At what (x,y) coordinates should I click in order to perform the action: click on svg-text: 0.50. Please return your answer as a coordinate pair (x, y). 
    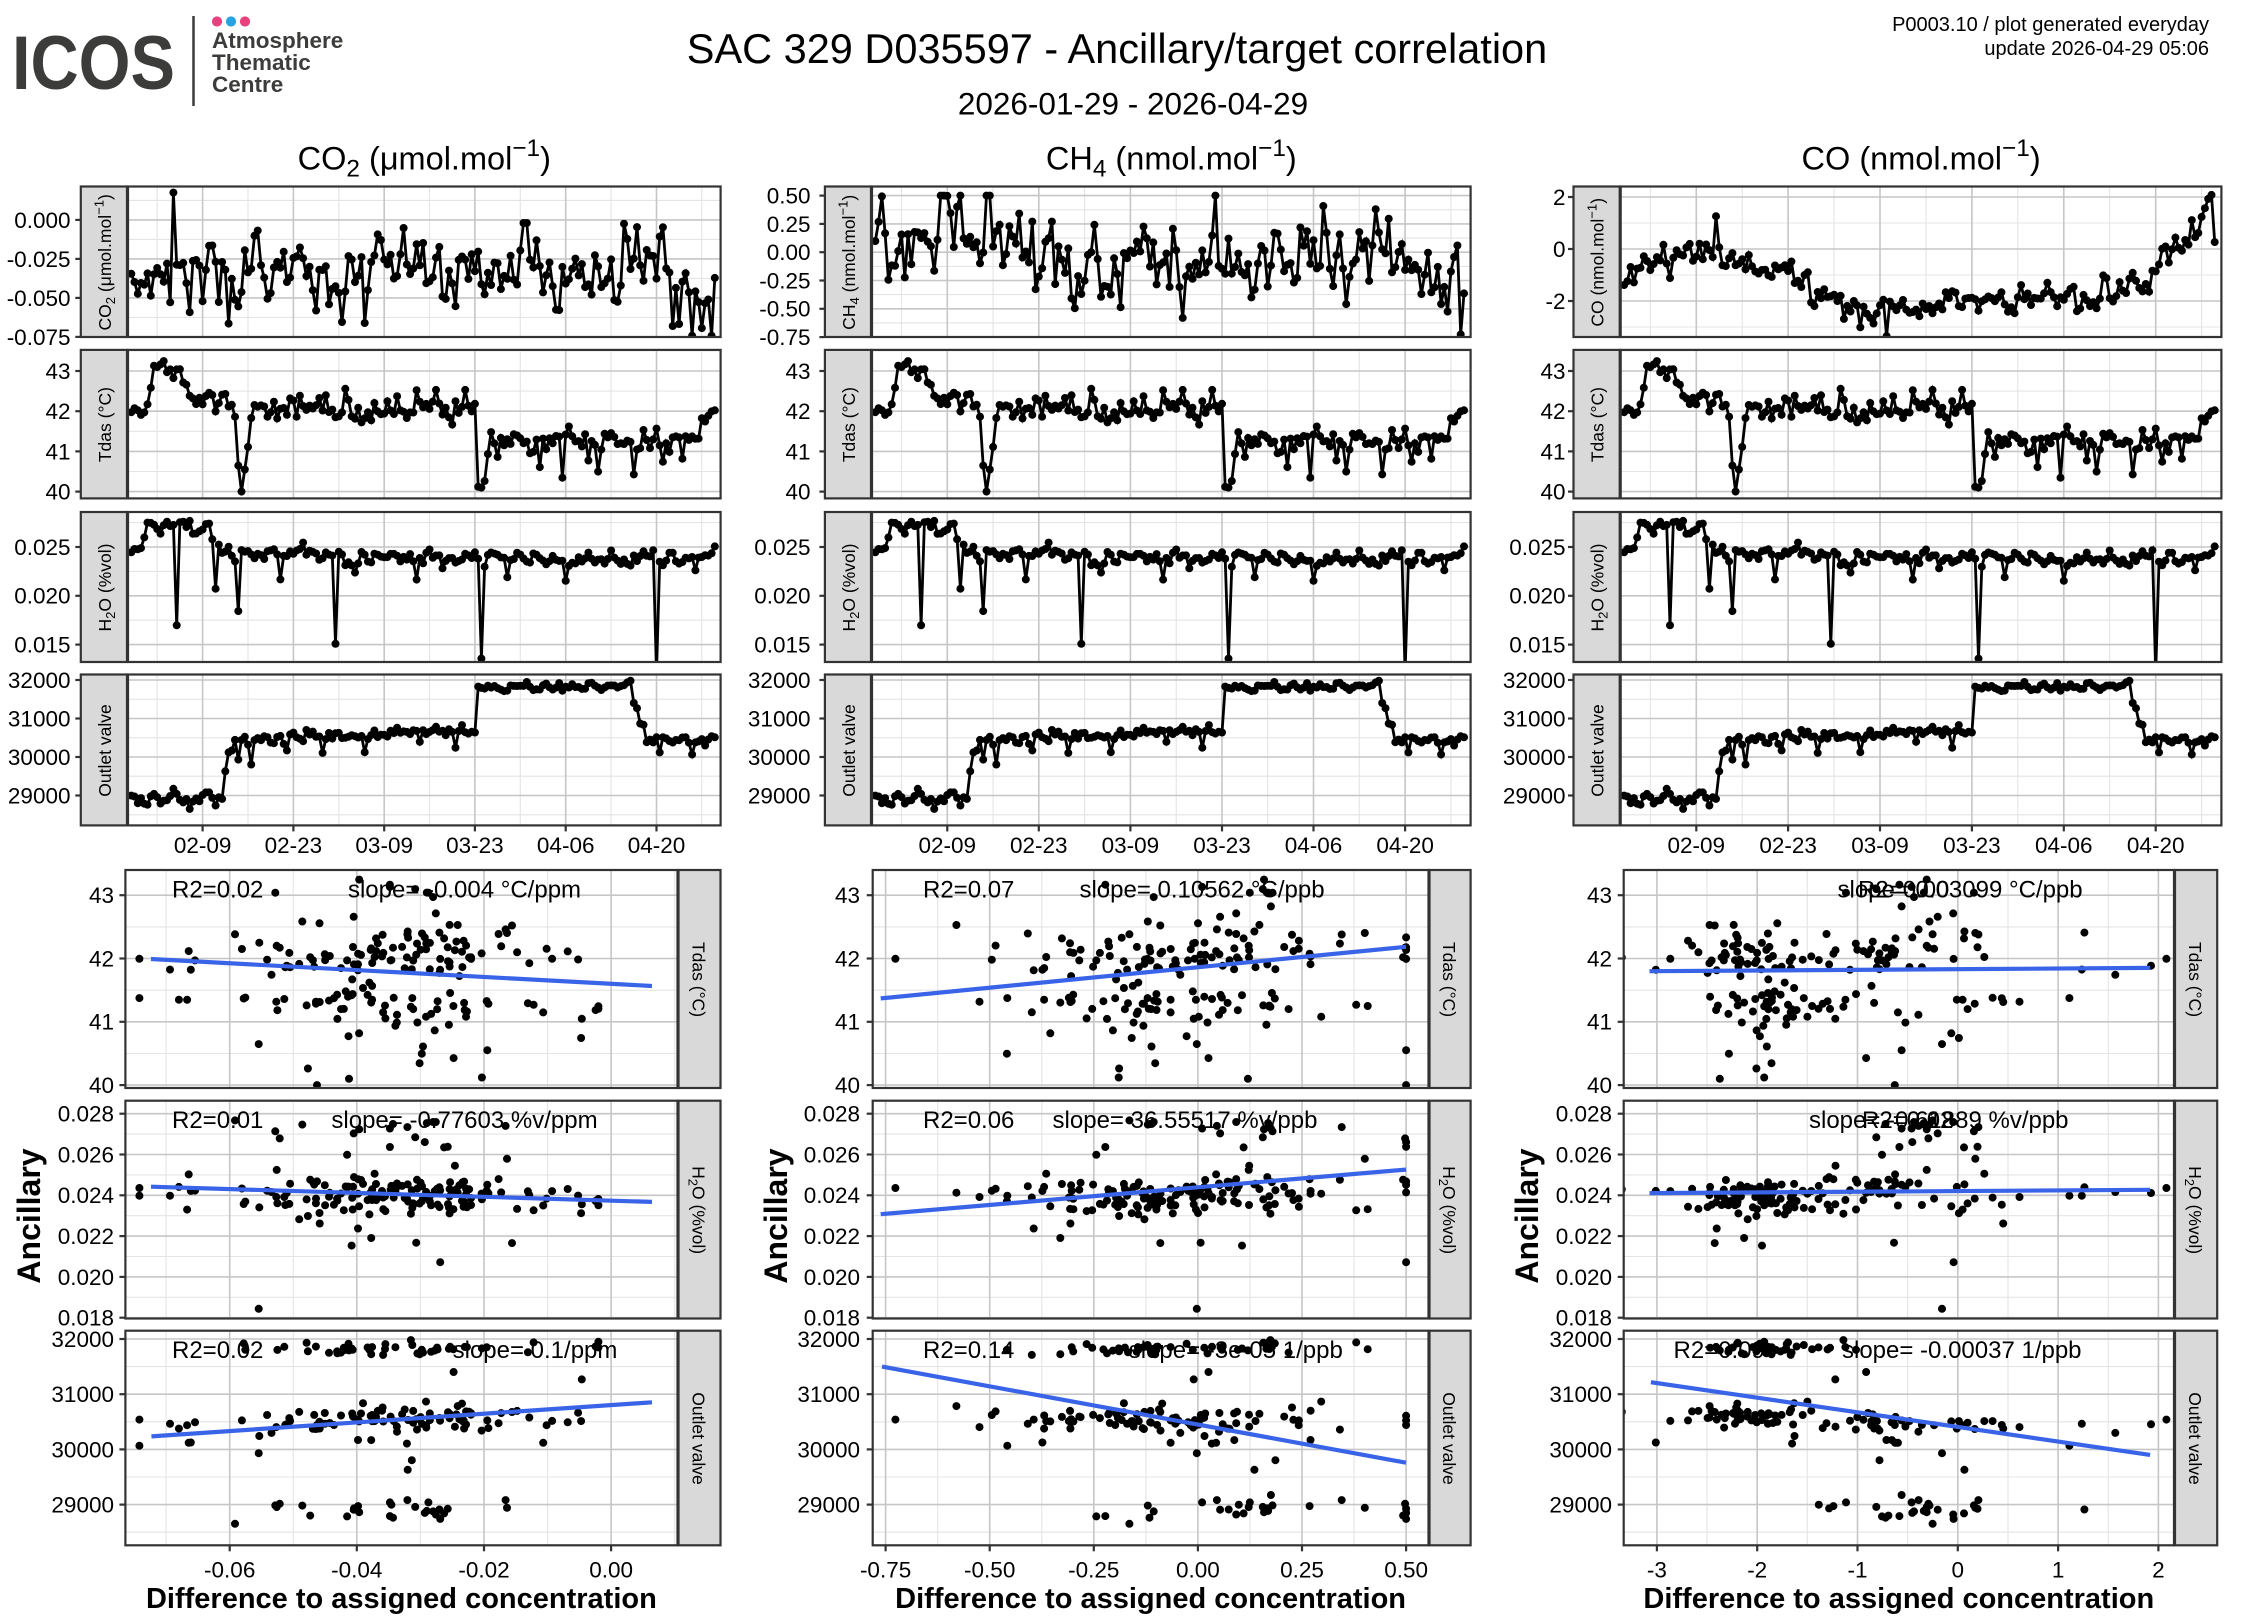
    Looking at the image, I should click on (1406, 1570).